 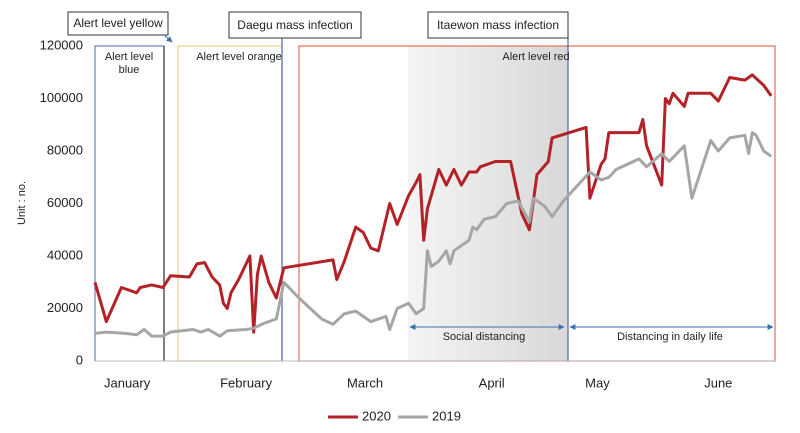 I want to click on annotation: Daegu mass infection, so click(x=294, y=25).